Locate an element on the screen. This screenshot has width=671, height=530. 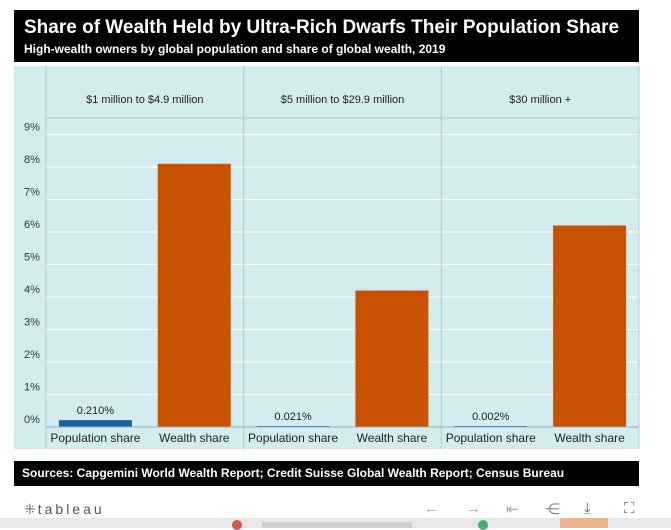
y-tick-label: 7% is located at coordinates (32, 193).